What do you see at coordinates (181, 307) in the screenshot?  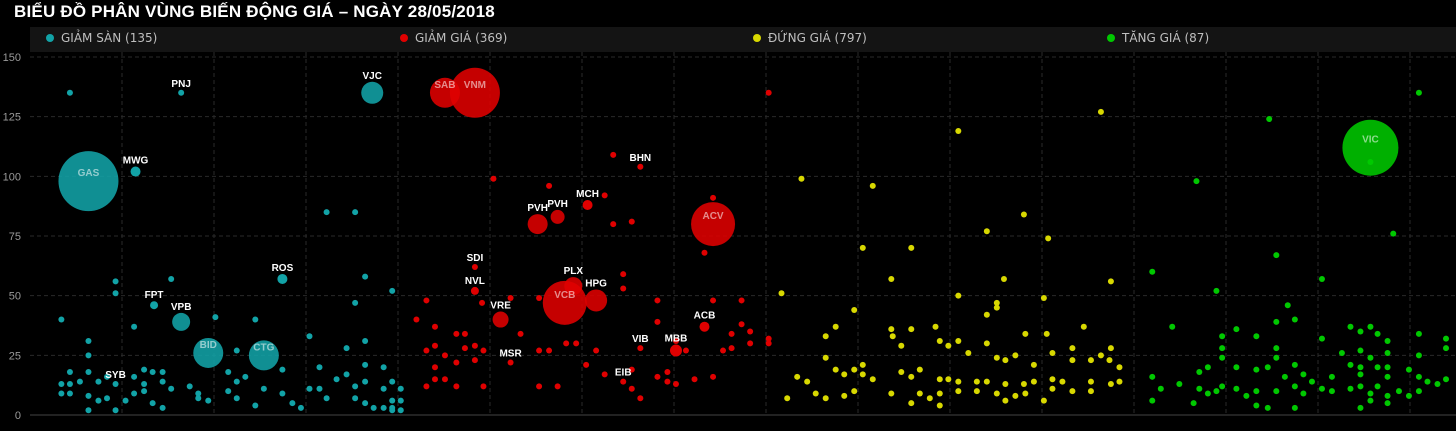 I see `point-label: VPB` at bounding box center [181, 307].